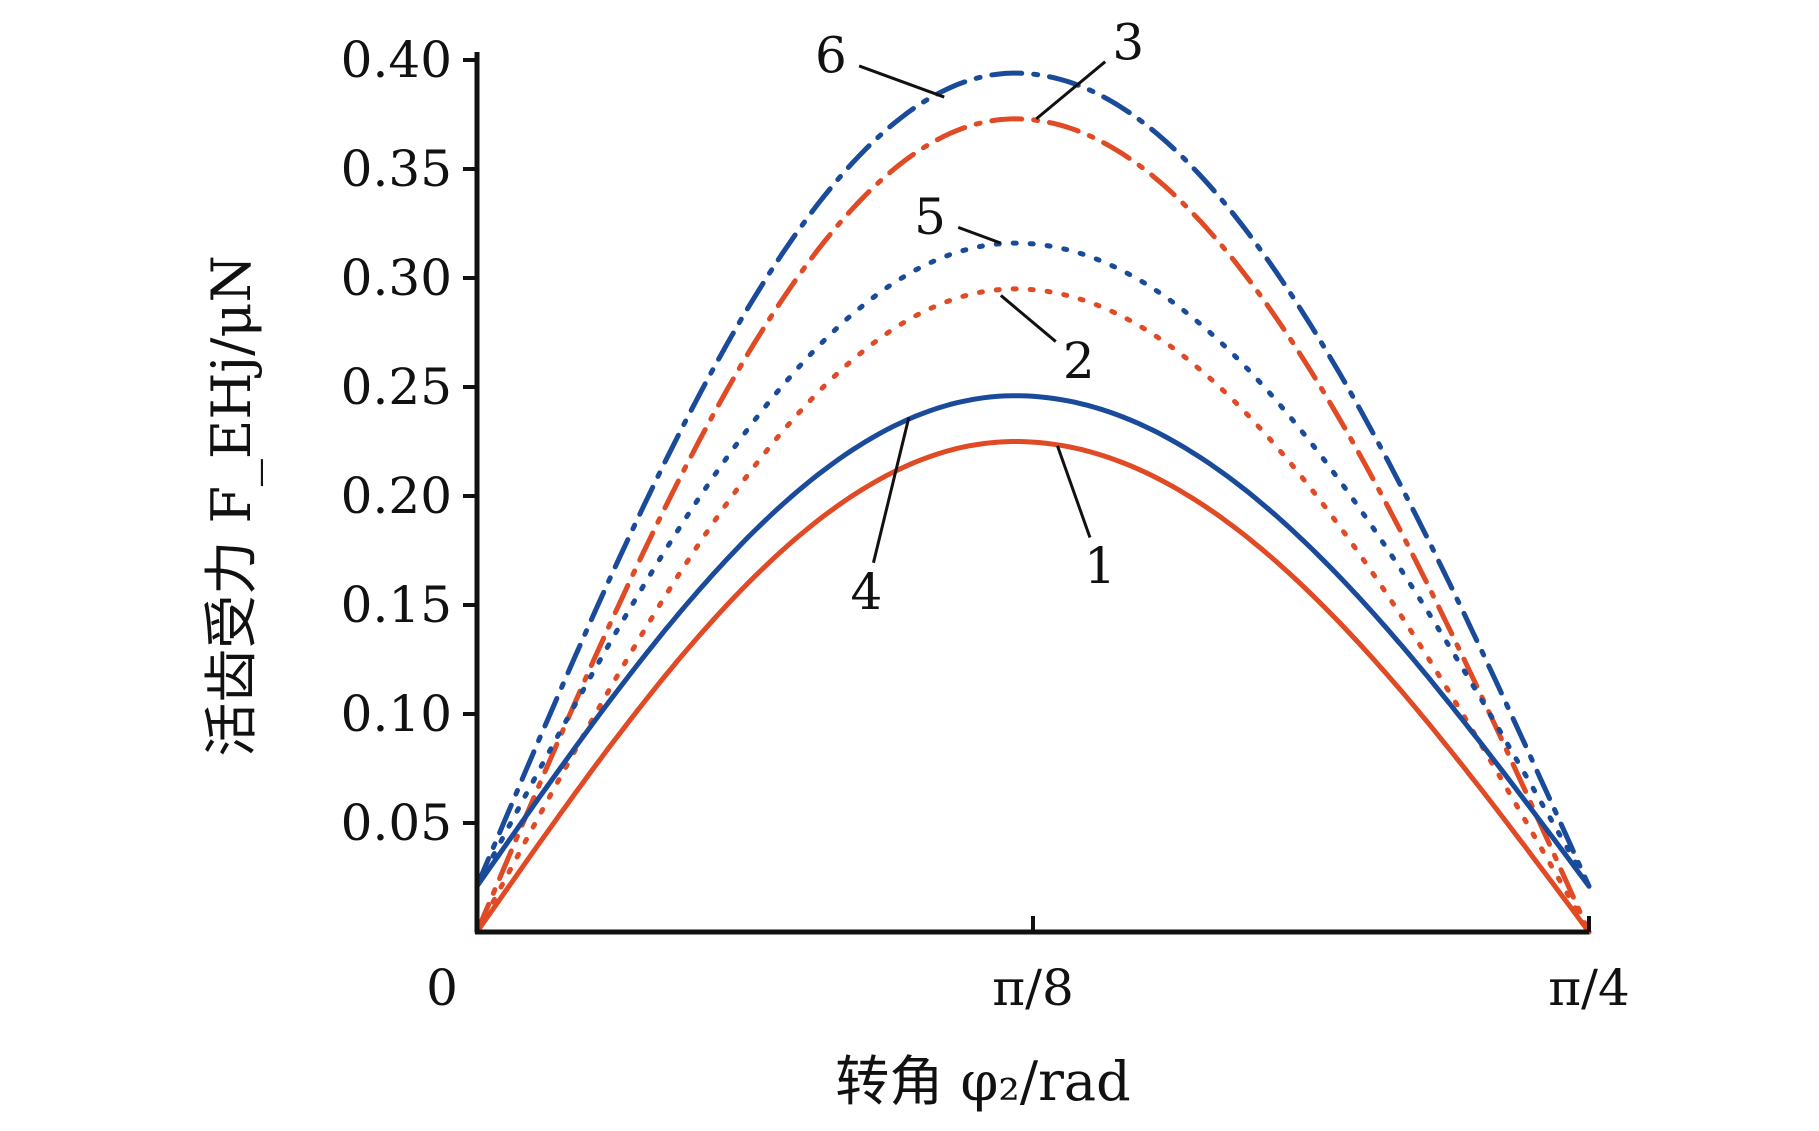  I want to click on x-tick-label: π/4, so click(1589, 988).